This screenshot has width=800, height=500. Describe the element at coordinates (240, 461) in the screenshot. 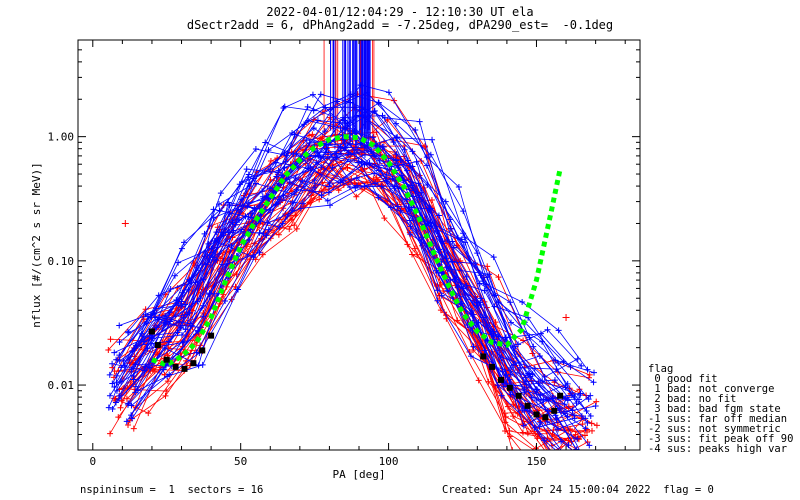

I see `x-tick-label: 50` at that location.